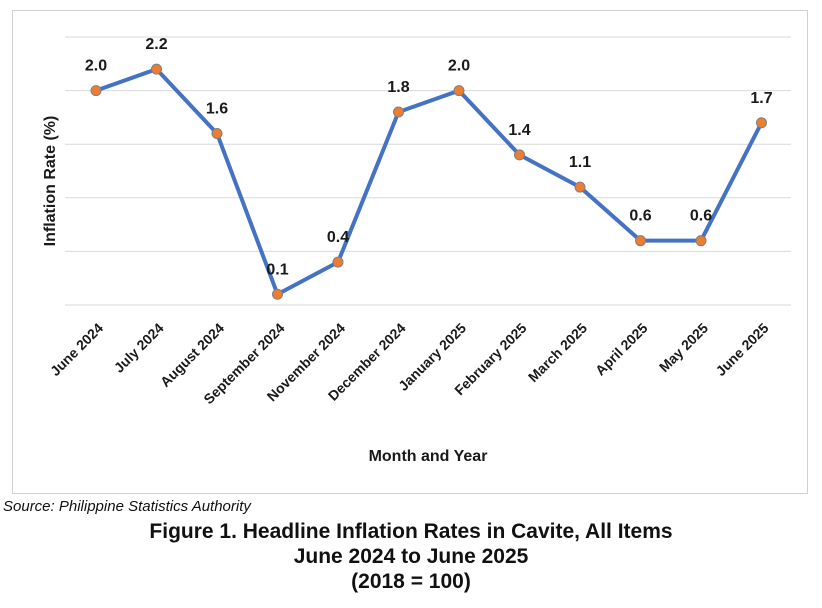  What do you see at coordinates (761, 98) in the screenshot?
I see `data-label: 1.7` at bounding box center [761, 98].